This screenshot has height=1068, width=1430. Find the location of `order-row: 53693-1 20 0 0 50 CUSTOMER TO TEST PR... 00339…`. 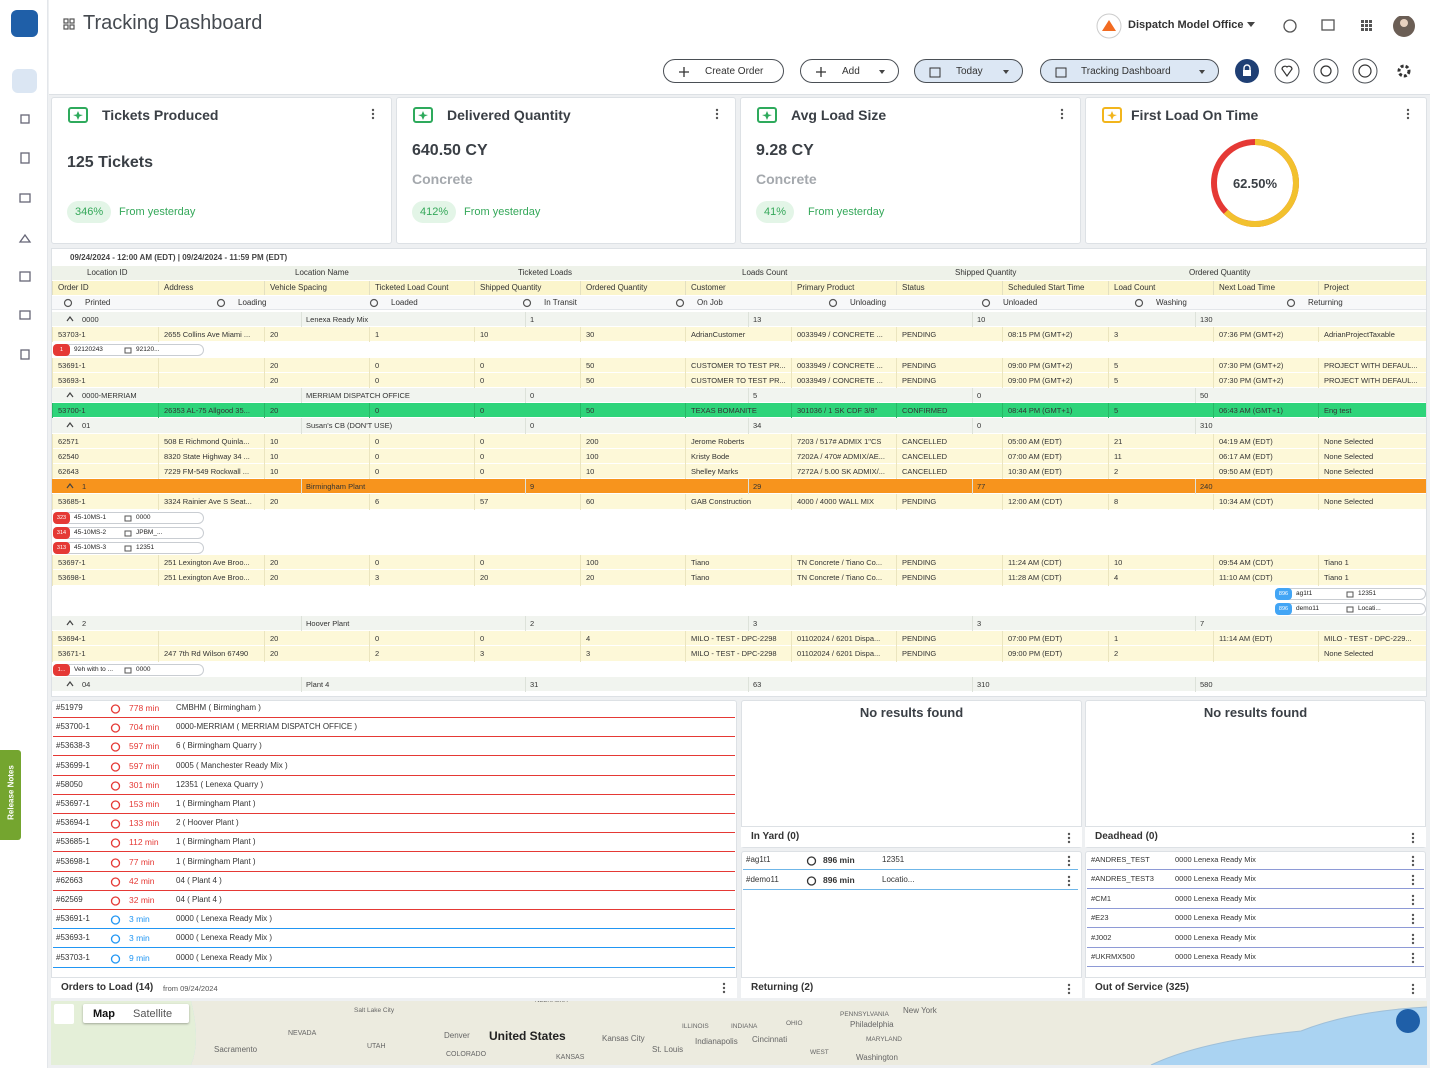

order-row: 53693-1 20 0 0 50 CUSTOMER TO TEST PR... 00339… is located at coordinates (739, 380).